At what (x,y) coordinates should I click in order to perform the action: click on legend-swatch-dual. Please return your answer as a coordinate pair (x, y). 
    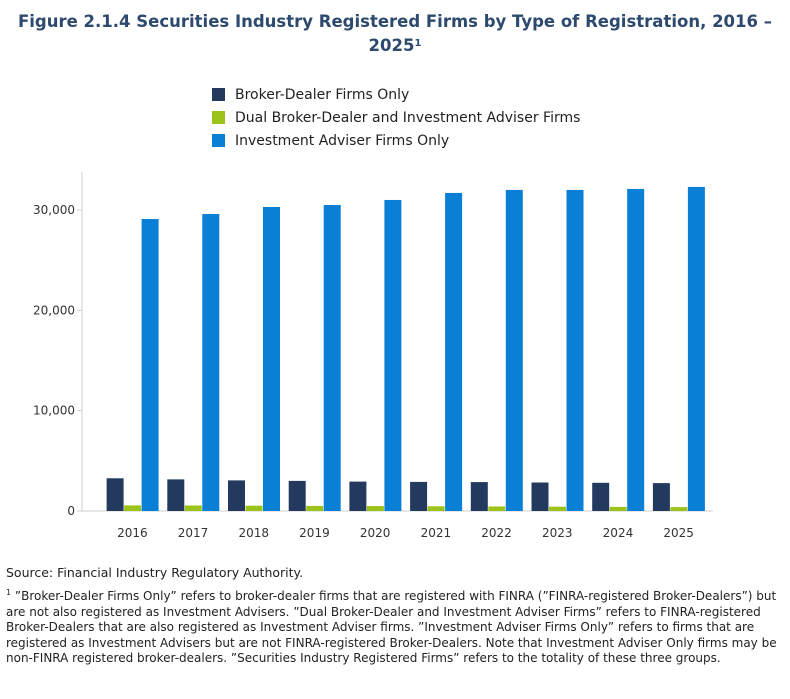
    Looking at the image, I should click on (218, 117).